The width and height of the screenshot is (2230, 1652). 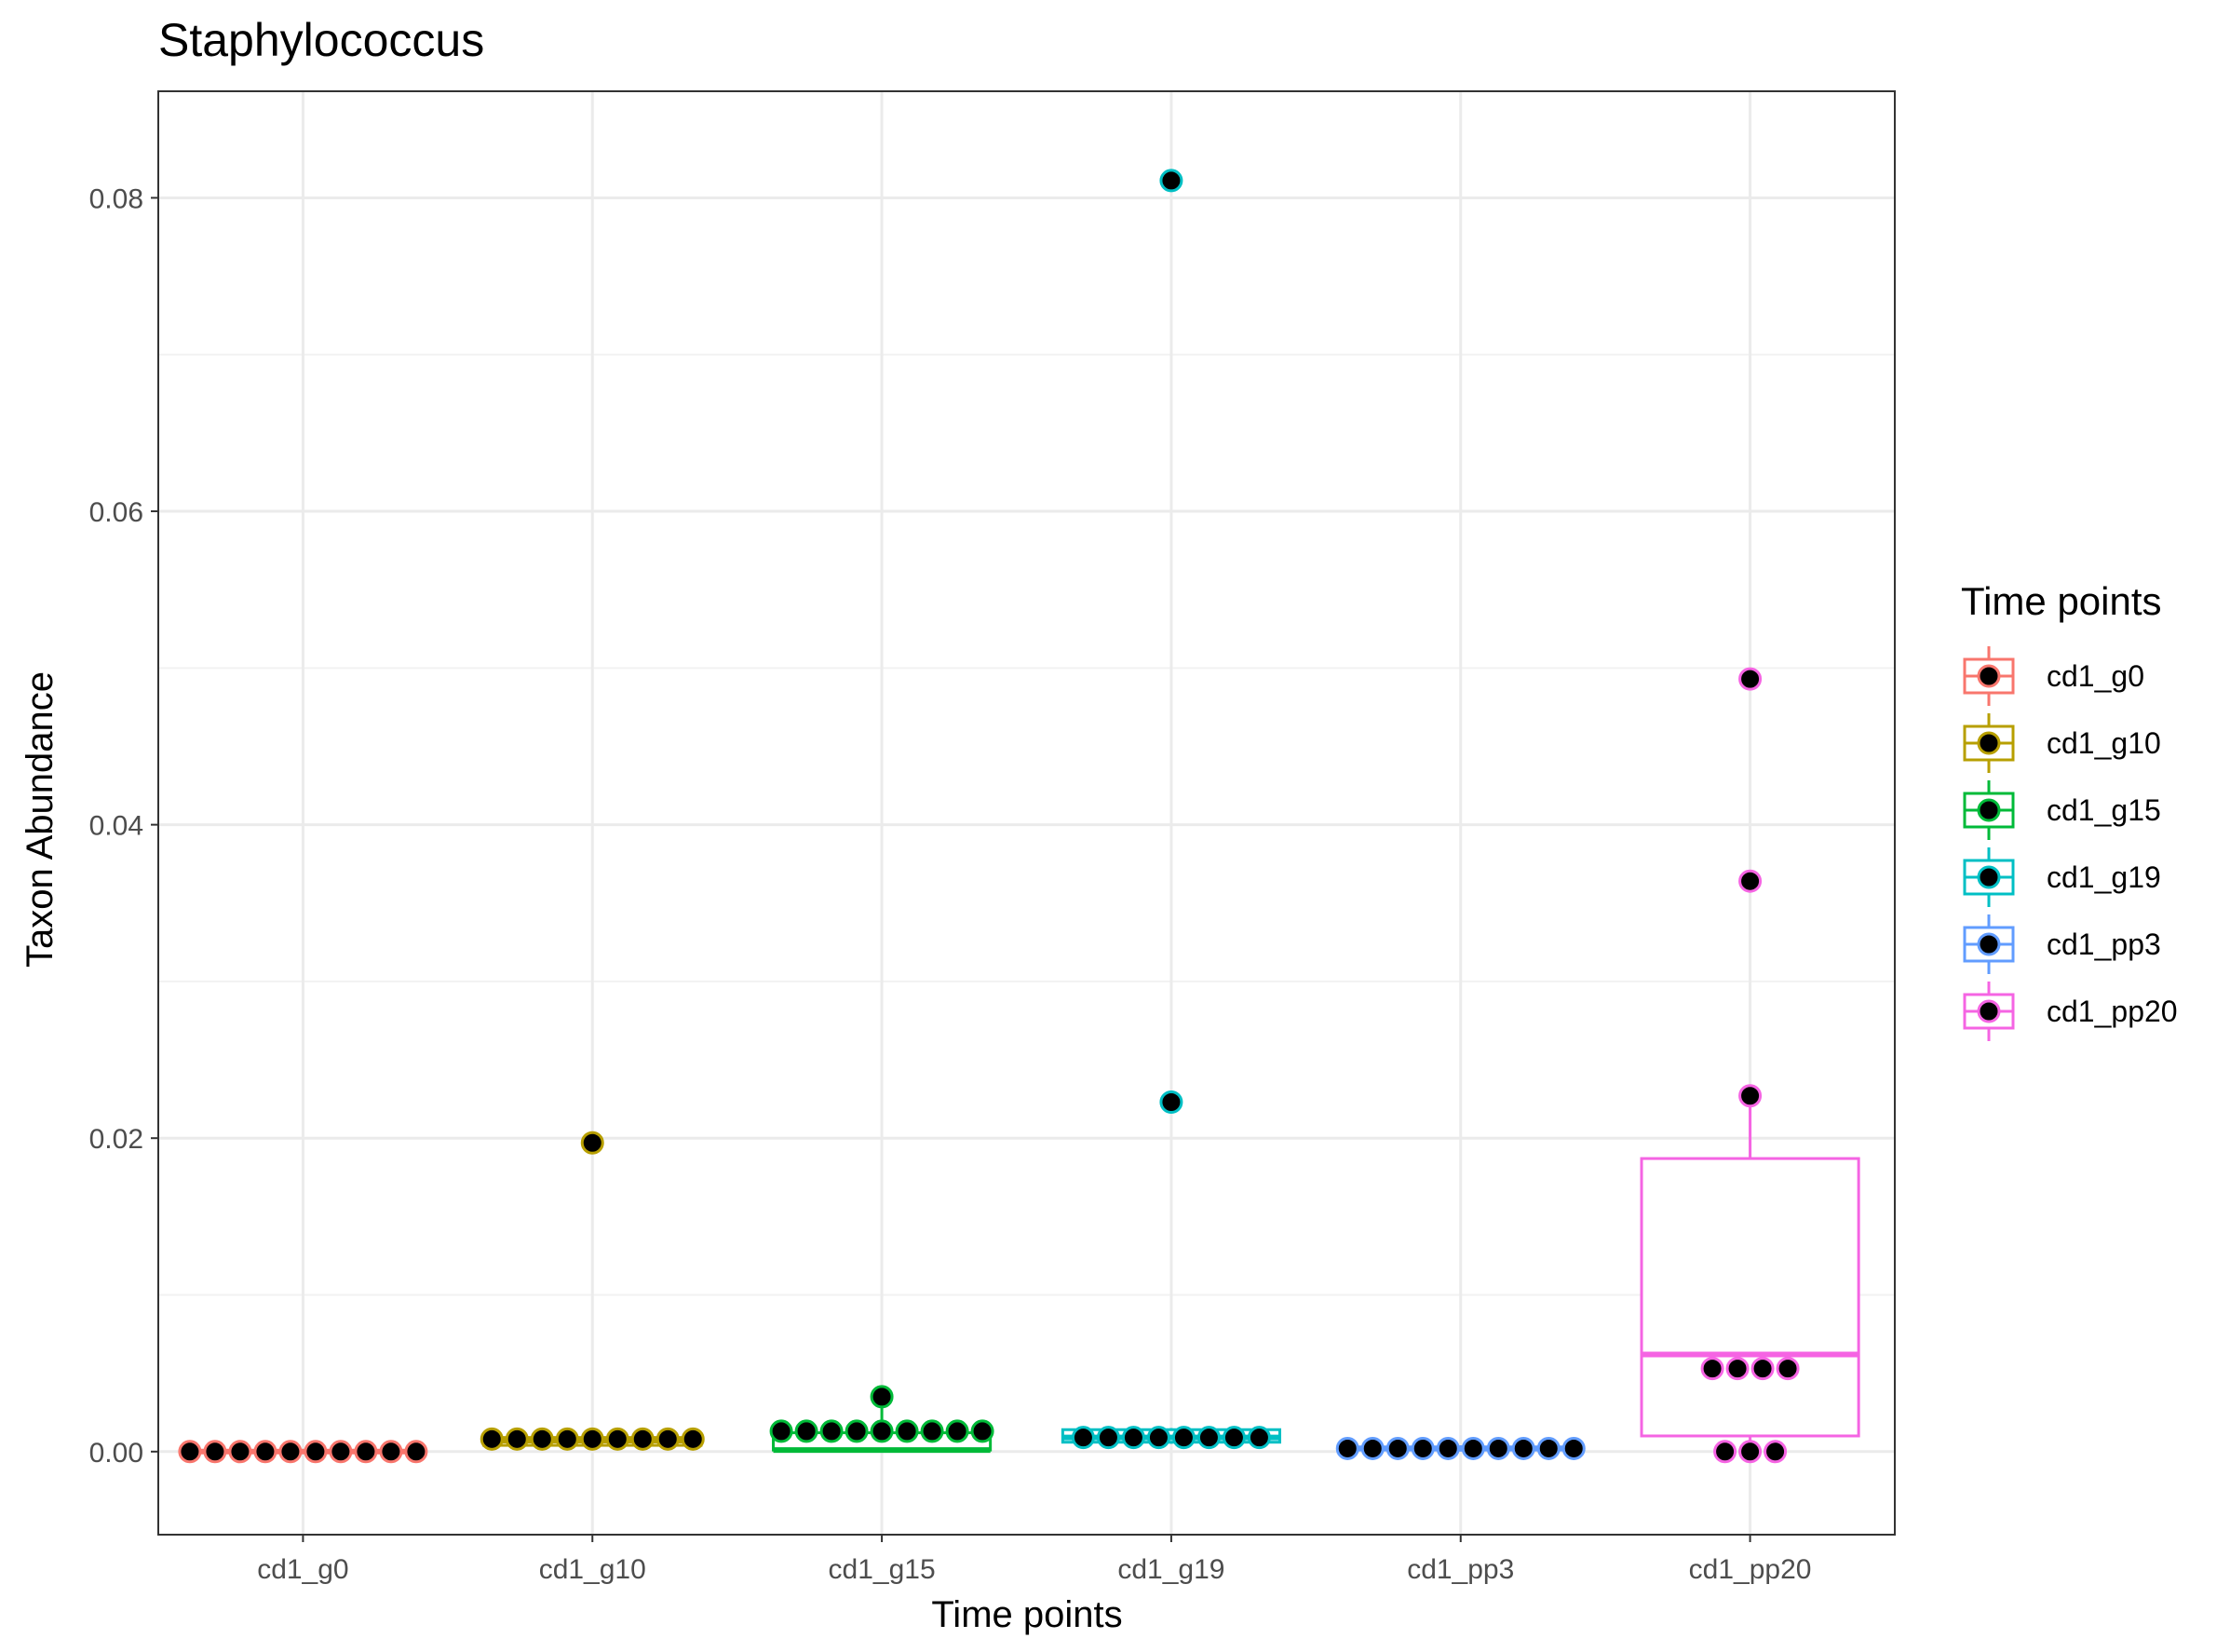 I want to click on legend-item-cd1_g19: cd1_g19, so click(x=2061, y=877).